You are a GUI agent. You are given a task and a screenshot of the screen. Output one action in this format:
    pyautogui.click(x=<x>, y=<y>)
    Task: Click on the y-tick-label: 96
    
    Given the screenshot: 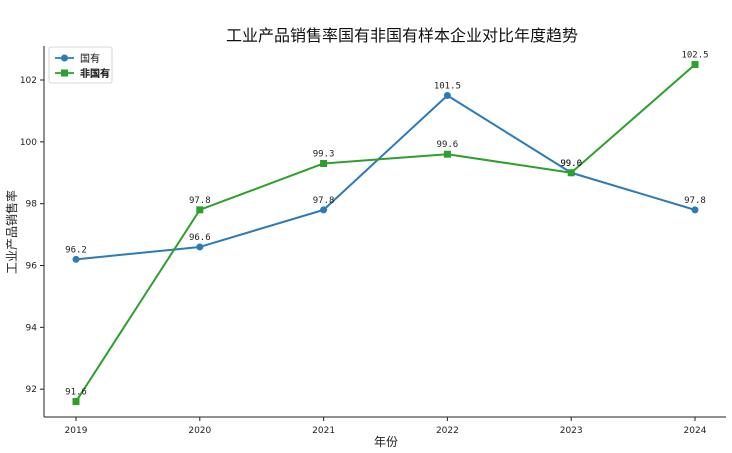 What is the action you would take?
    pyautogui.click(x=32, y=267)
    